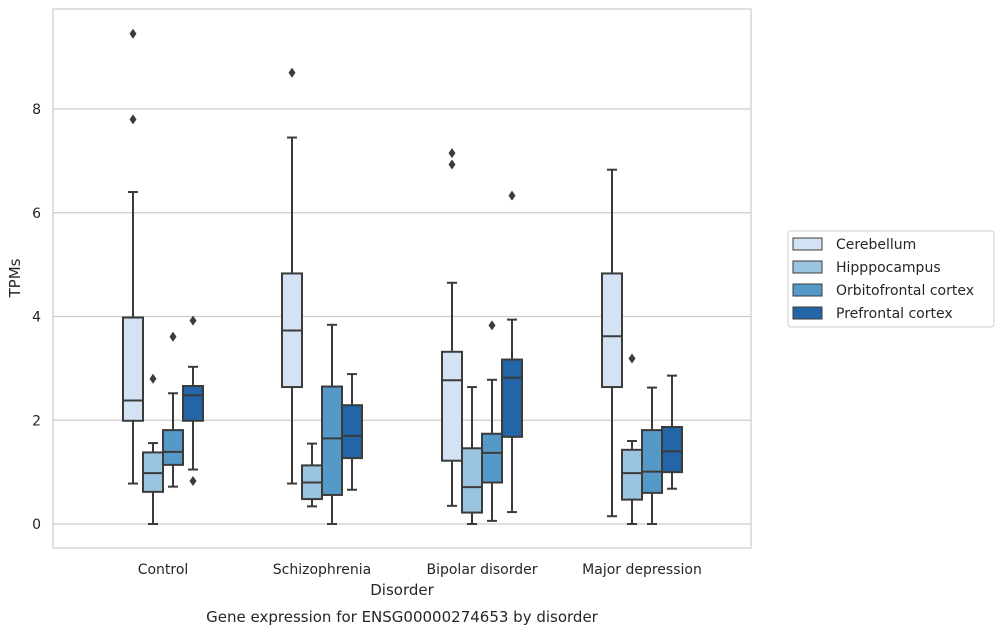  What do you see at coordinates (894, 314) in the screenshot?
I see `legend-label: Prefrontal cortex` at bounding box center [894, 314].